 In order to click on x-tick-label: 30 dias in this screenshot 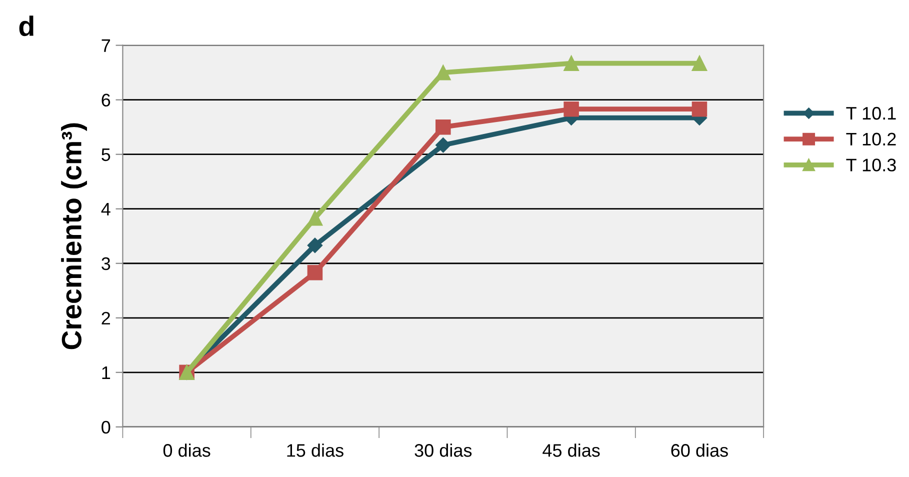, I will do `click(443, 450)`.